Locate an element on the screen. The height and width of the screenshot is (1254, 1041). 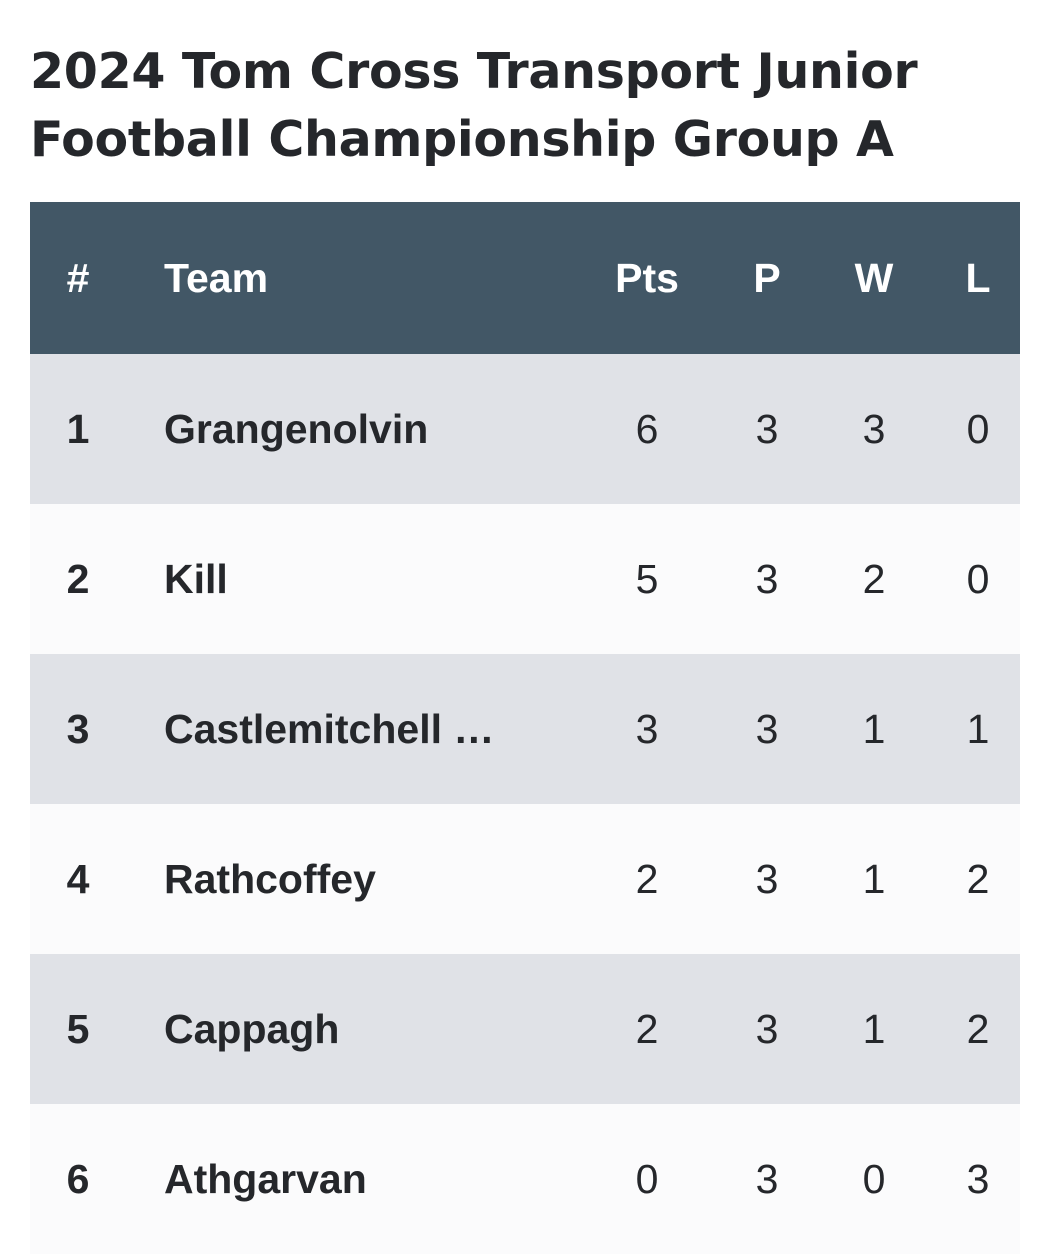
points-cell: 5 is located at coordinates (647, 578).